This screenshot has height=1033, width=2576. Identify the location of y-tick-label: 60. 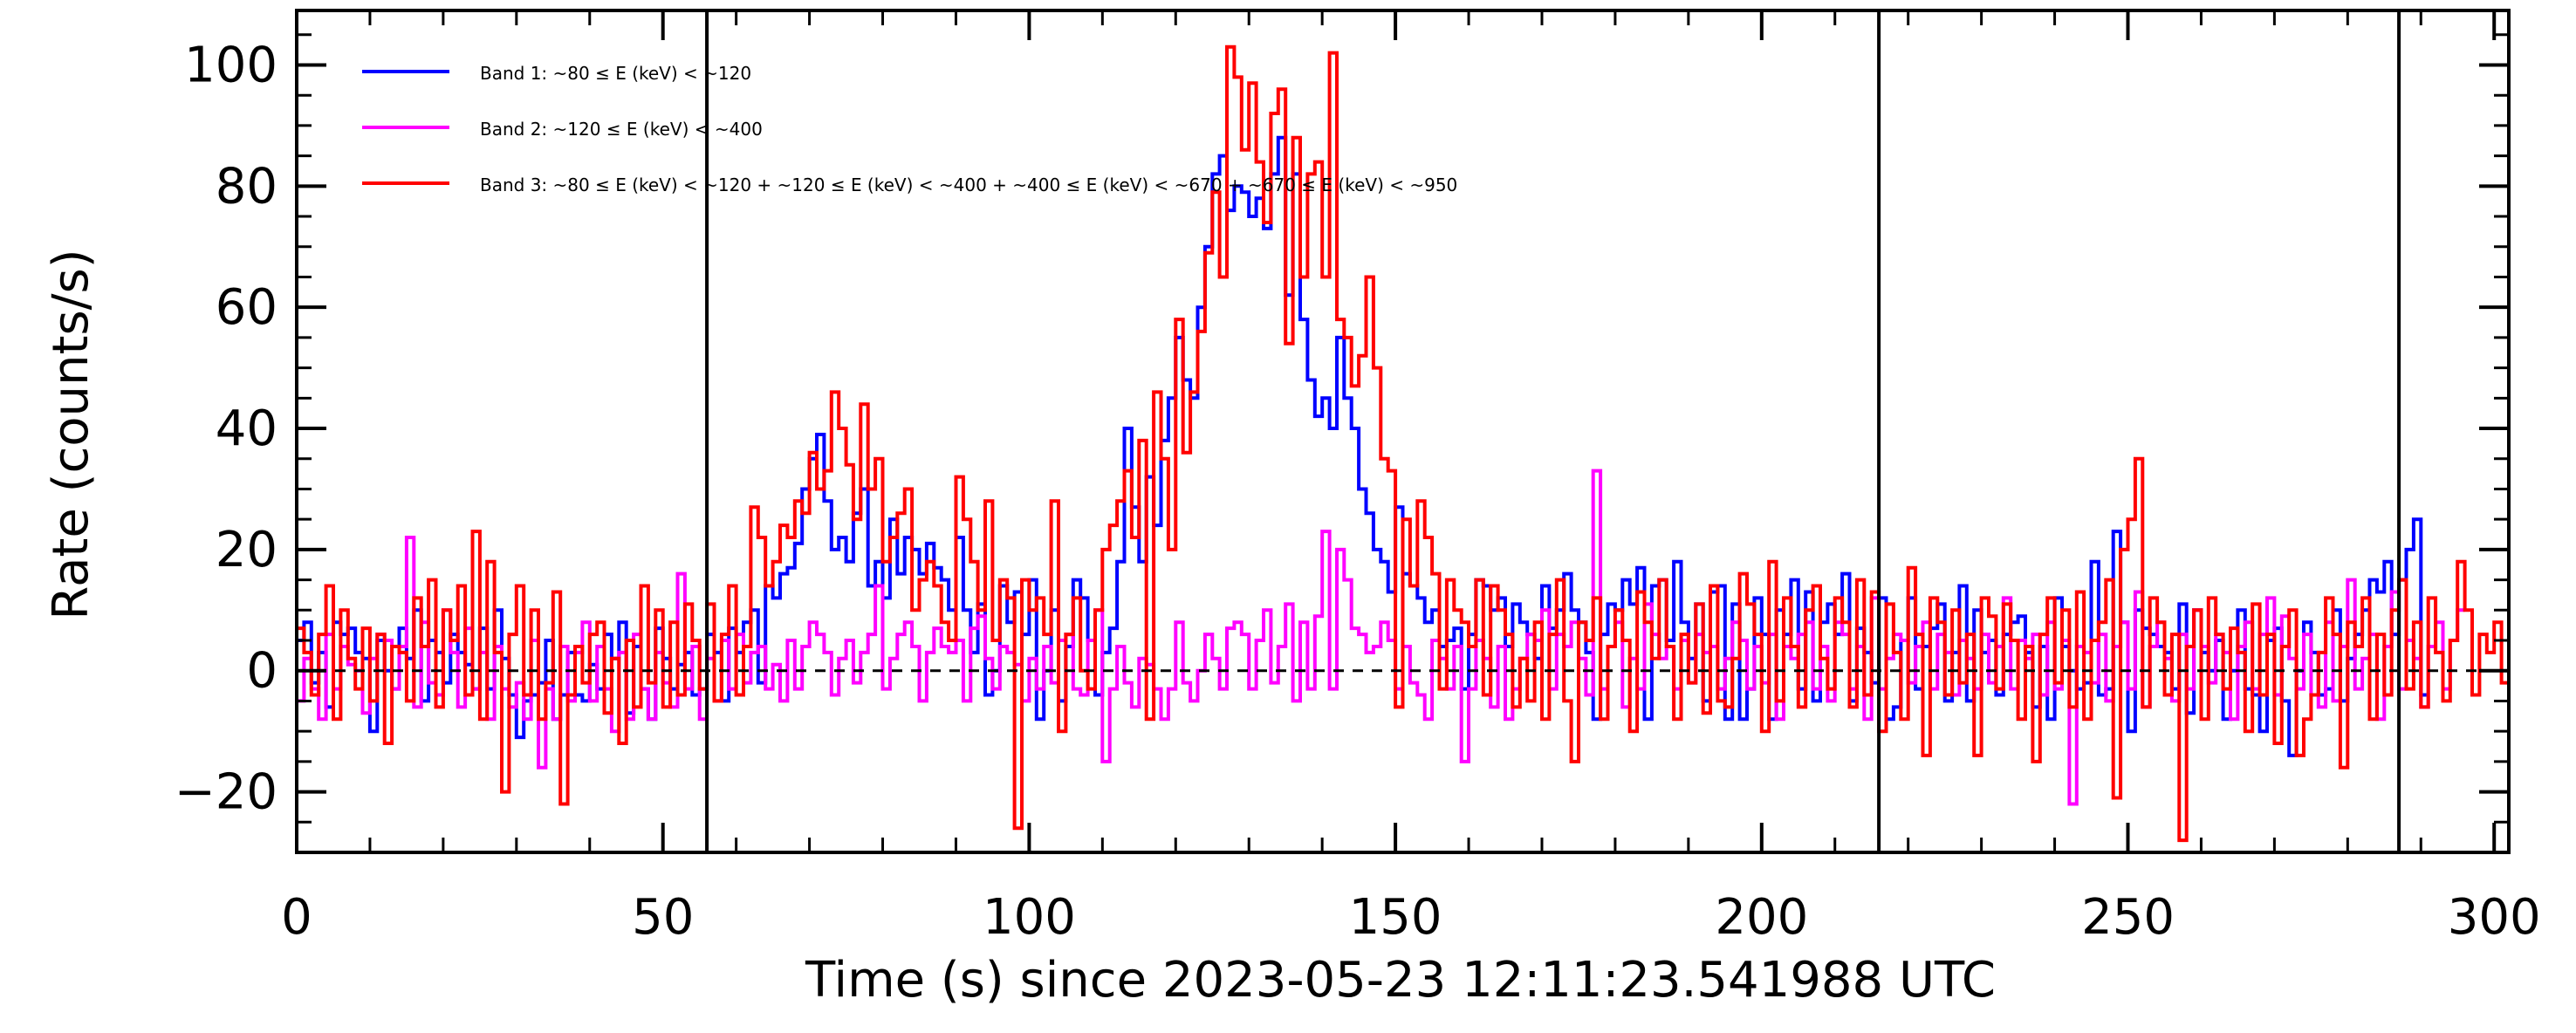
(246, 307).